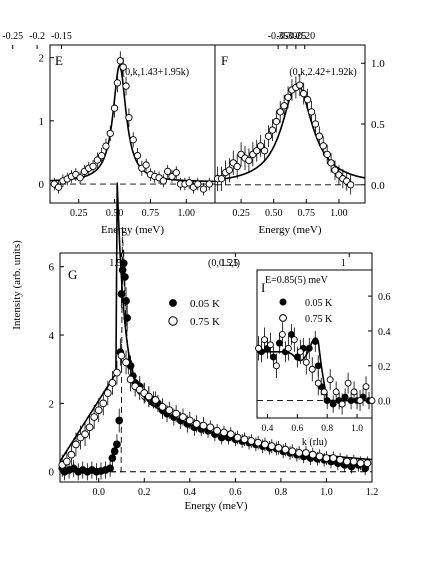  I want to click on panel-f-x-axis-label: Energy (meV), so click(289, 230).